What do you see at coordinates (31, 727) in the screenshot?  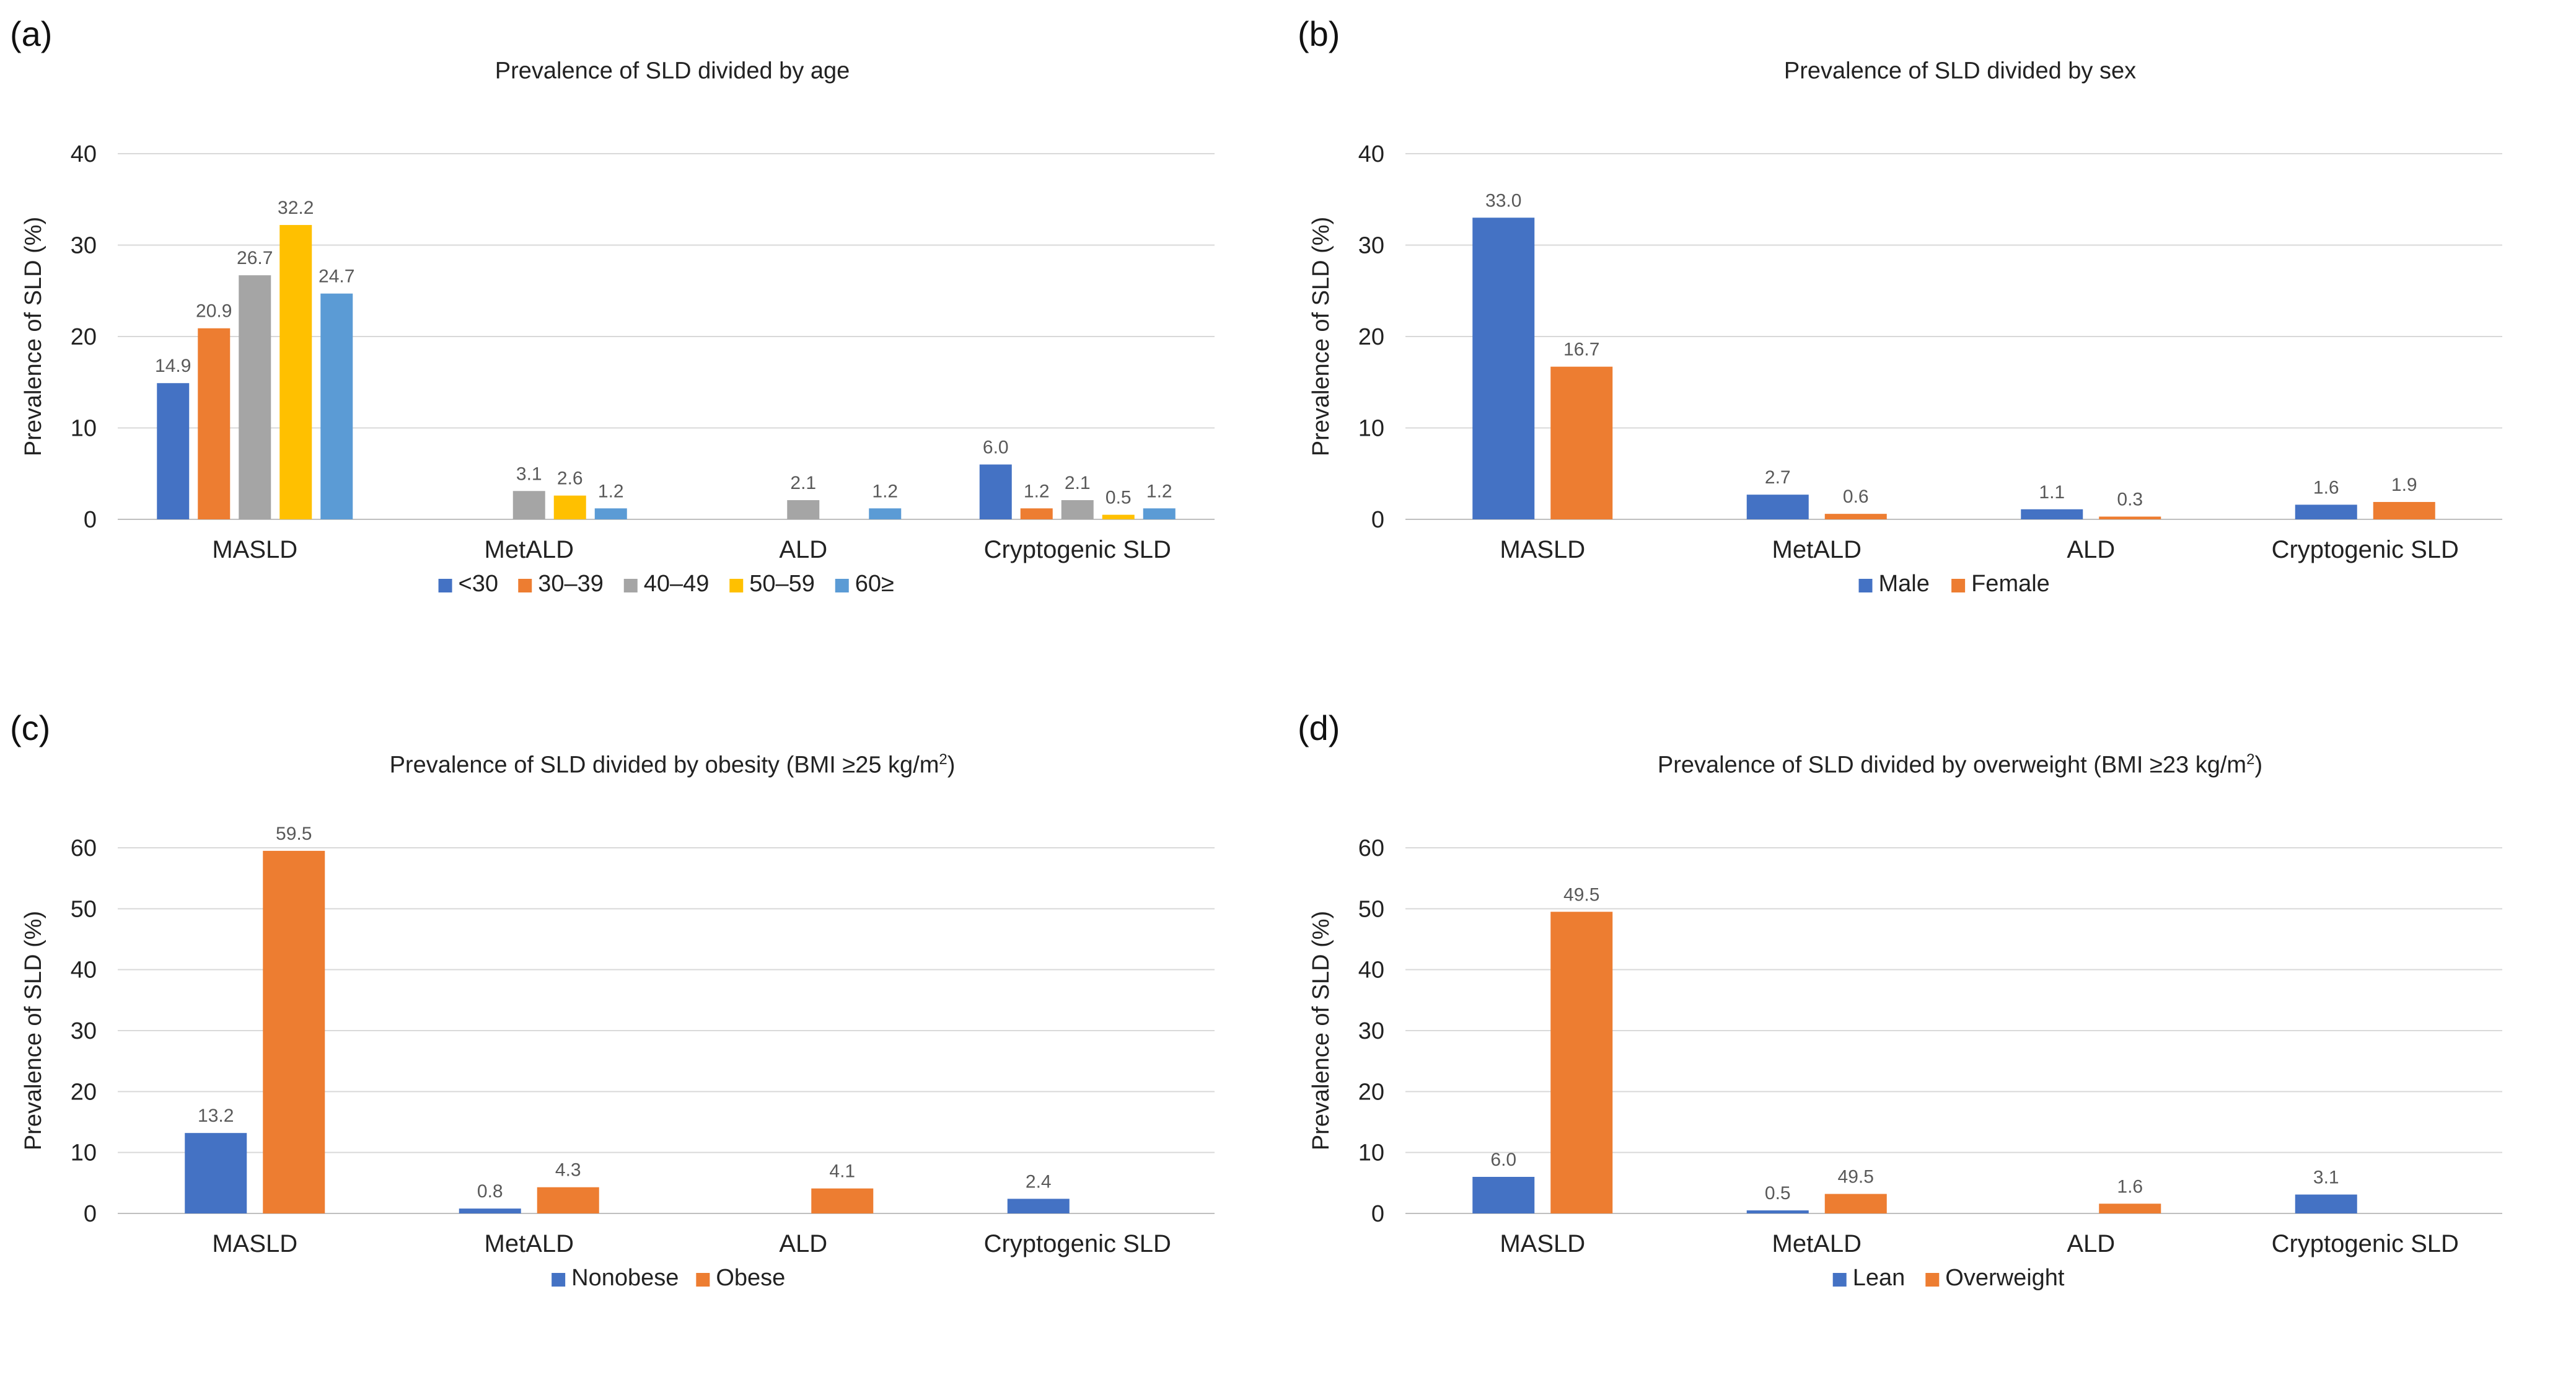 I see `panel-letter: (c)` at bounding box center [31, 727].